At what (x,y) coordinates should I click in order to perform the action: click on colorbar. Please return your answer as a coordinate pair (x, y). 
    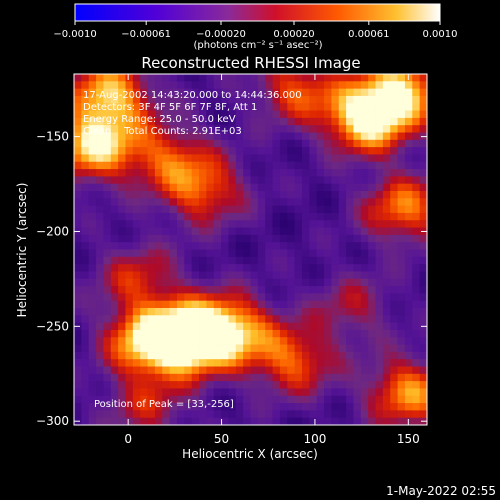
    Looking at the image, I should click on (257, 12).